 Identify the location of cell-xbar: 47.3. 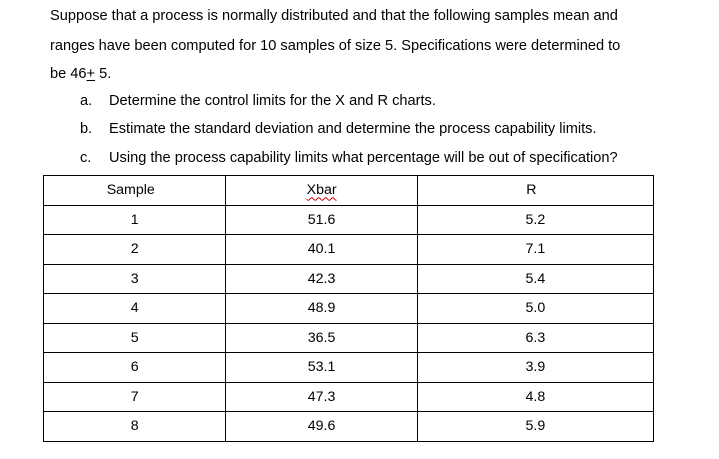
(321, 396).